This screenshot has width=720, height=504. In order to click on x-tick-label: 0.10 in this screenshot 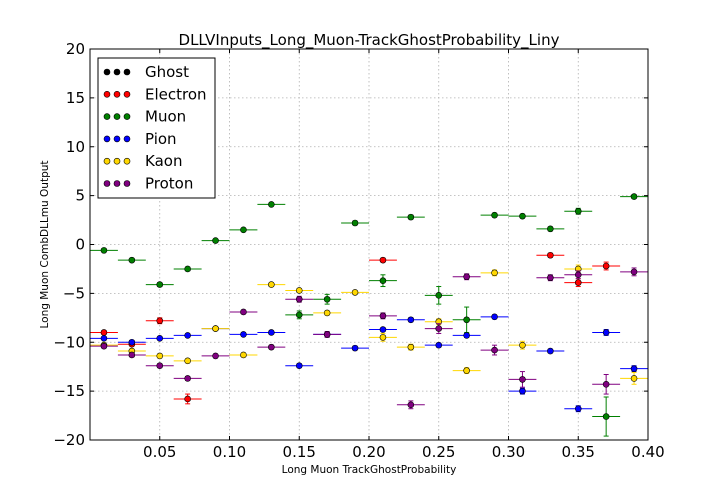, I will do `click(229, 452)`.